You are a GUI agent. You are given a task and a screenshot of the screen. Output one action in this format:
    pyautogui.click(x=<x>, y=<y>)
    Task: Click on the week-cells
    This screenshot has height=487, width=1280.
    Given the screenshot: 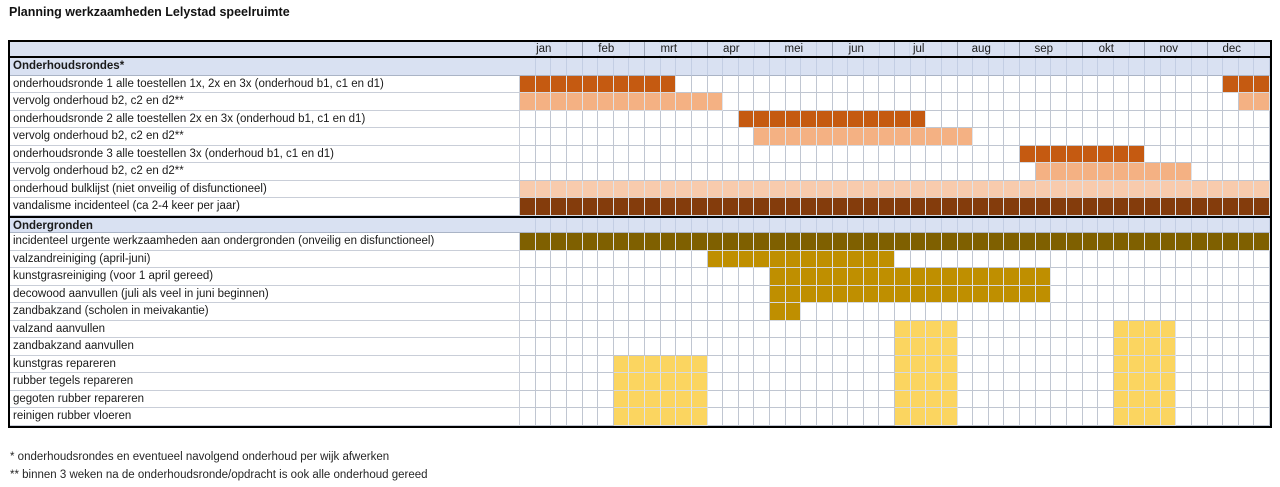 What is the action you would take?
    pyautogui.click(x=895, y=242)
    